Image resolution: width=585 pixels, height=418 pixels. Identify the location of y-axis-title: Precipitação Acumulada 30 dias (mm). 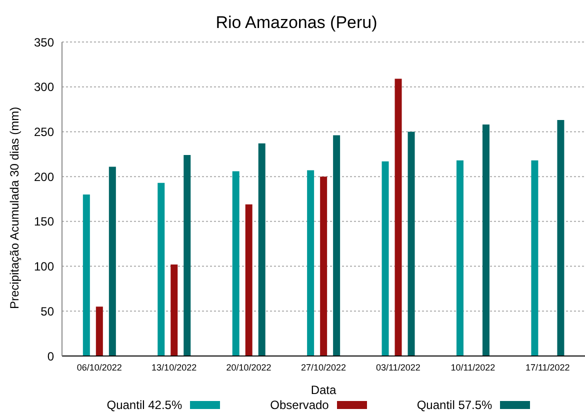
(14, 207).